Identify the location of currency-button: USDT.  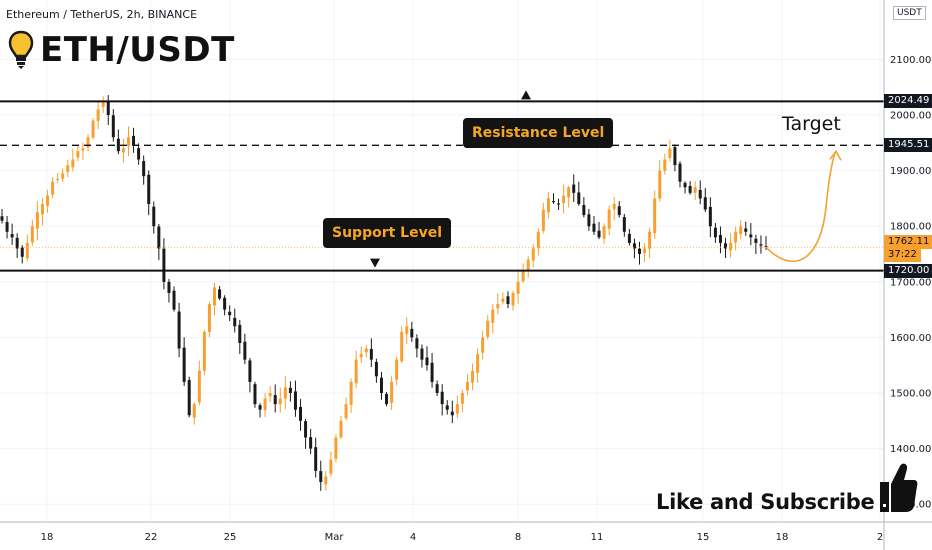
(909, 13).